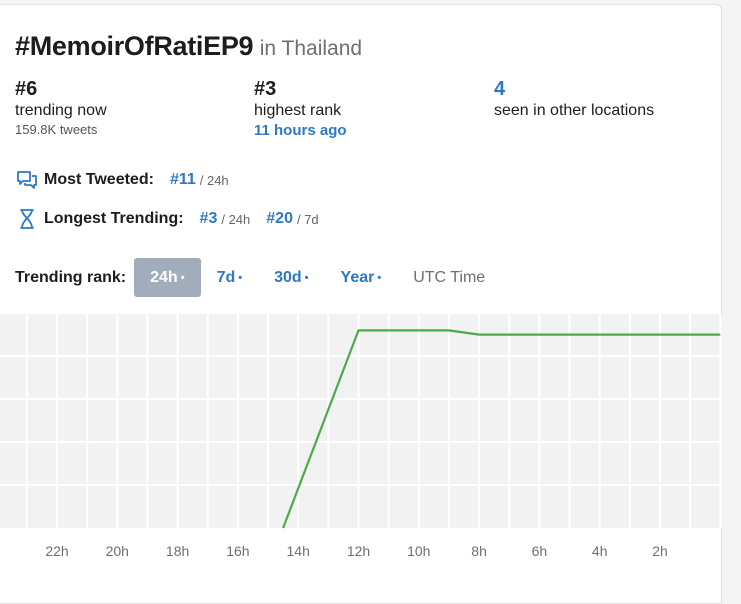  What do you see at coordinates (574, 99) in the screenshot?
I see `other-locations-stat: 4 seen in other locations` at bounding box center [574, 99].